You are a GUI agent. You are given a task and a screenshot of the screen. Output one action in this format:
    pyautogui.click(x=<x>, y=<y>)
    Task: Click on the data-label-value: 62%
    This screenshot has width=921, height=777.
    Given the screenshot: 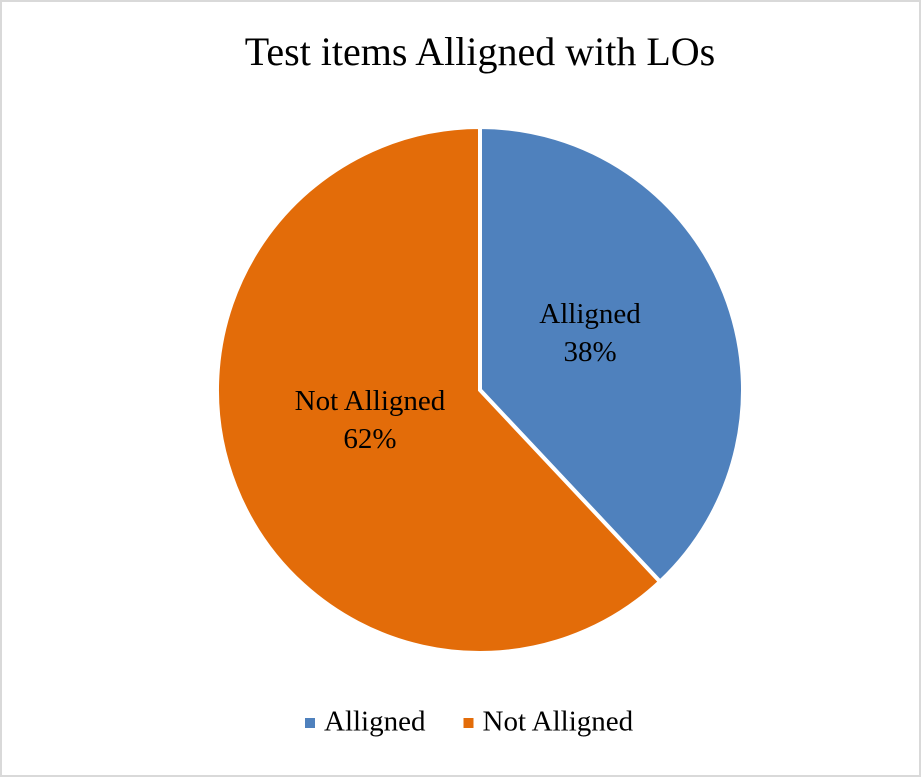 What is the action you would take?
    pyautogui.click(x=369, y=439)
    